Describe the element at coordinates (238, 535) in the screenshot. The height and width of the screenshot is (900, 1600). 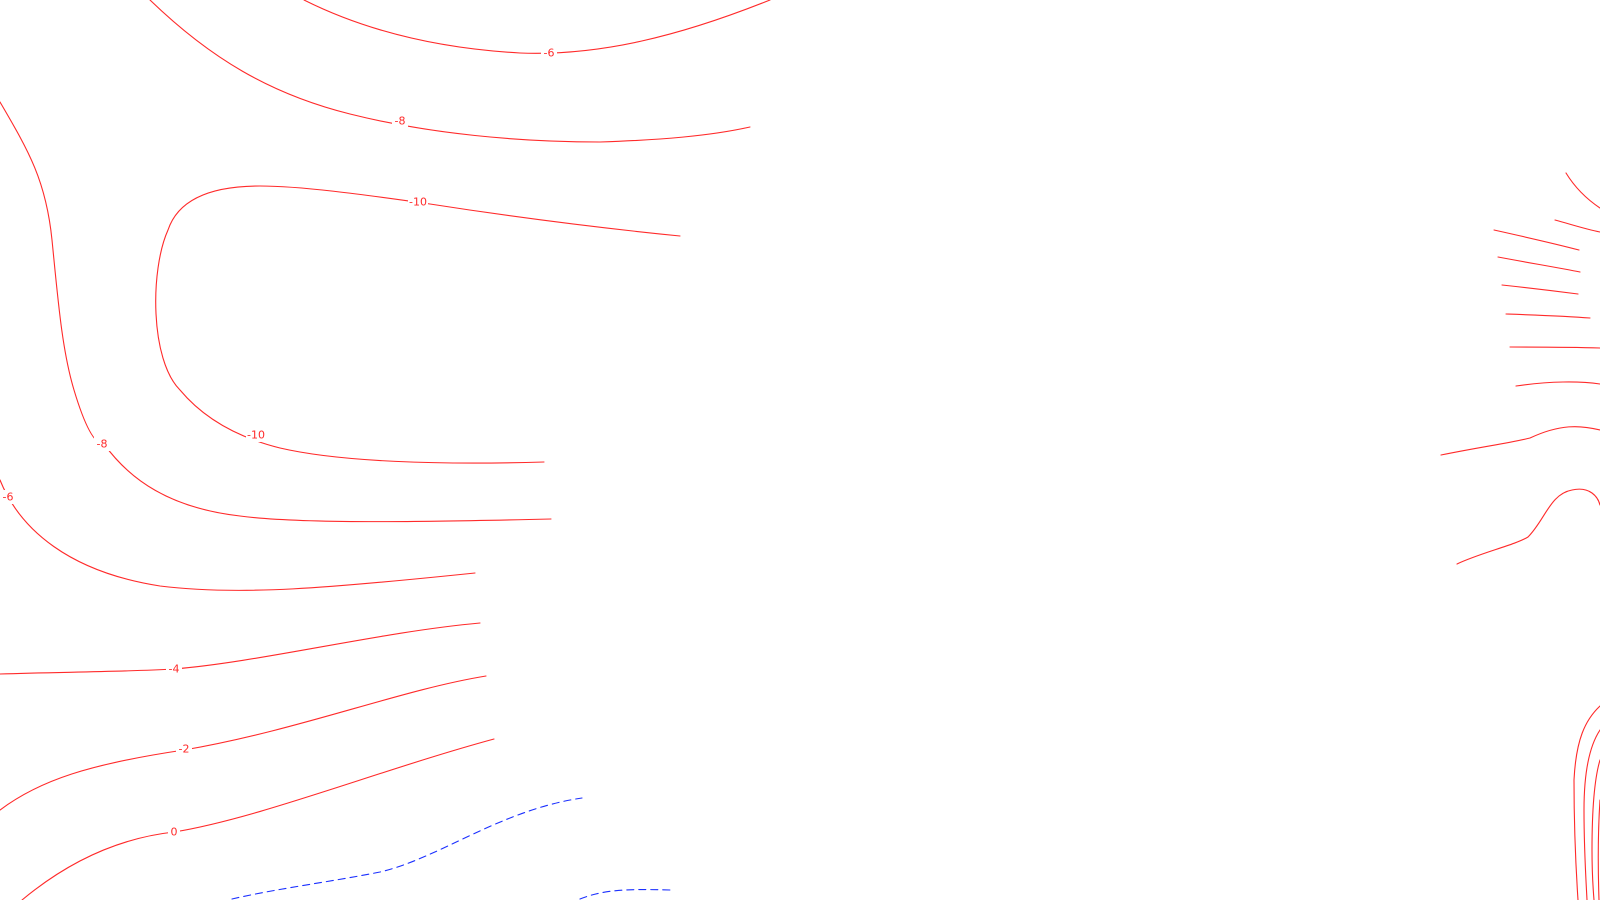
I see `contour-line-minus-6-left` at that location.